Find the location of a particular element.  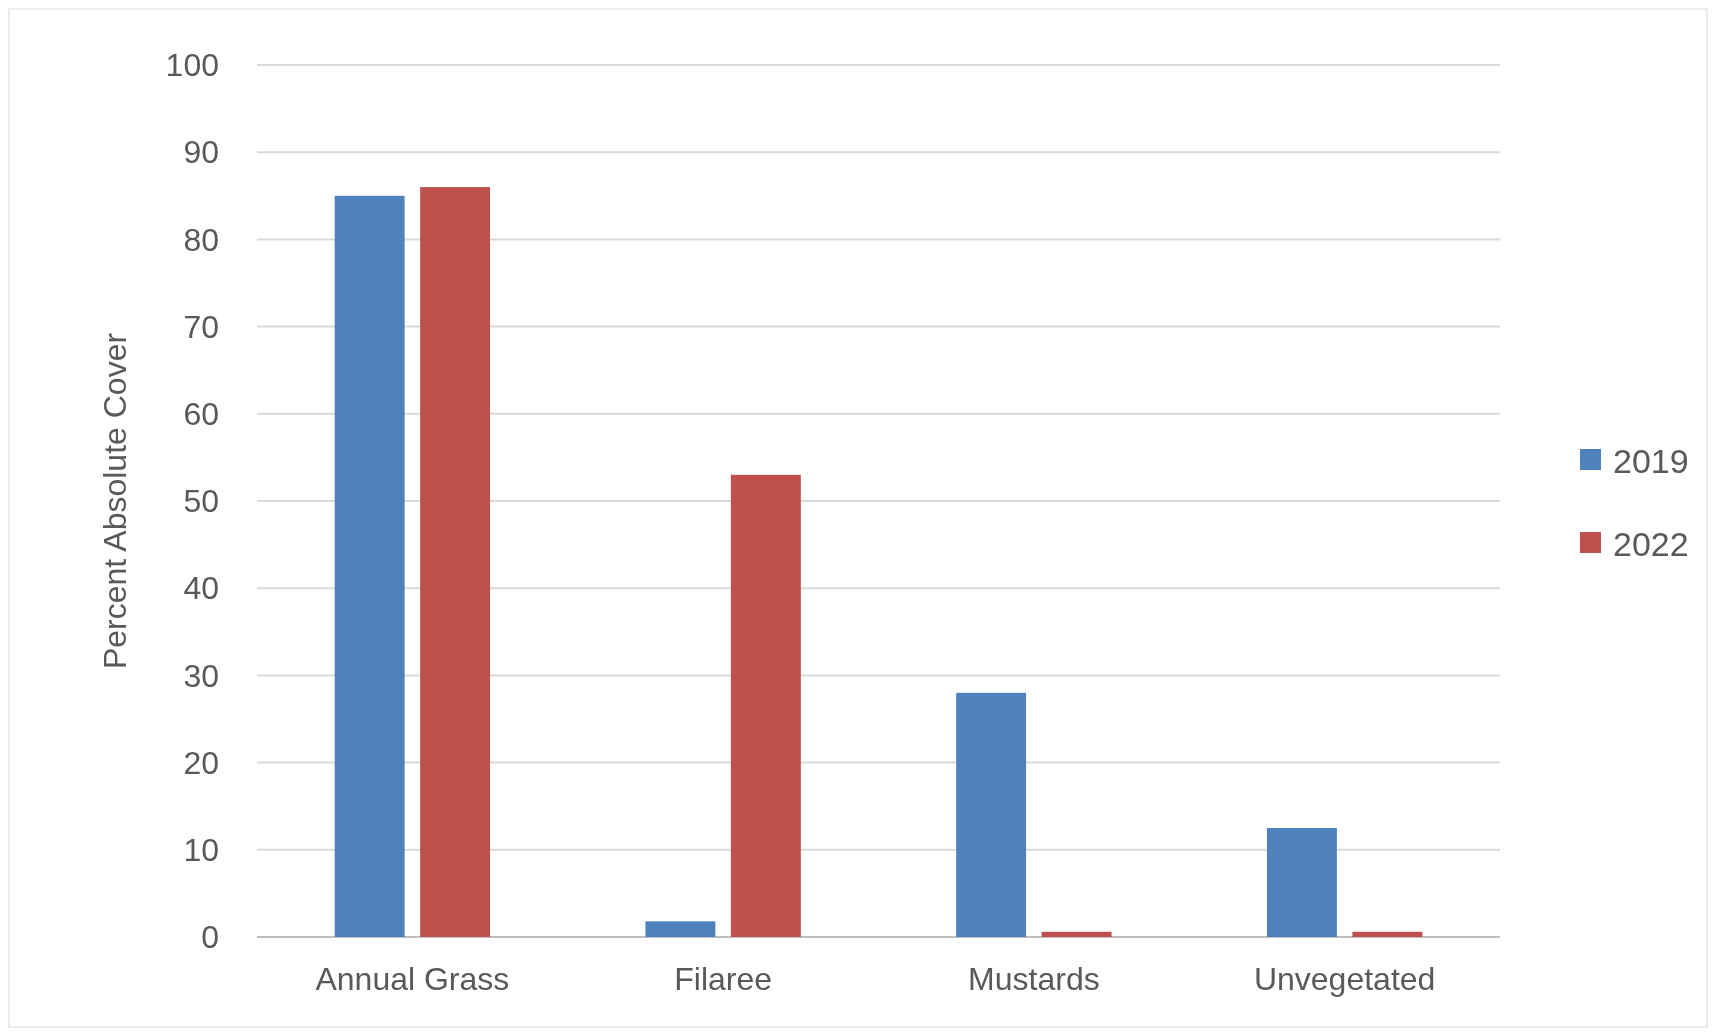

y-tick-label: 10 is located at coordinates (201, 850).